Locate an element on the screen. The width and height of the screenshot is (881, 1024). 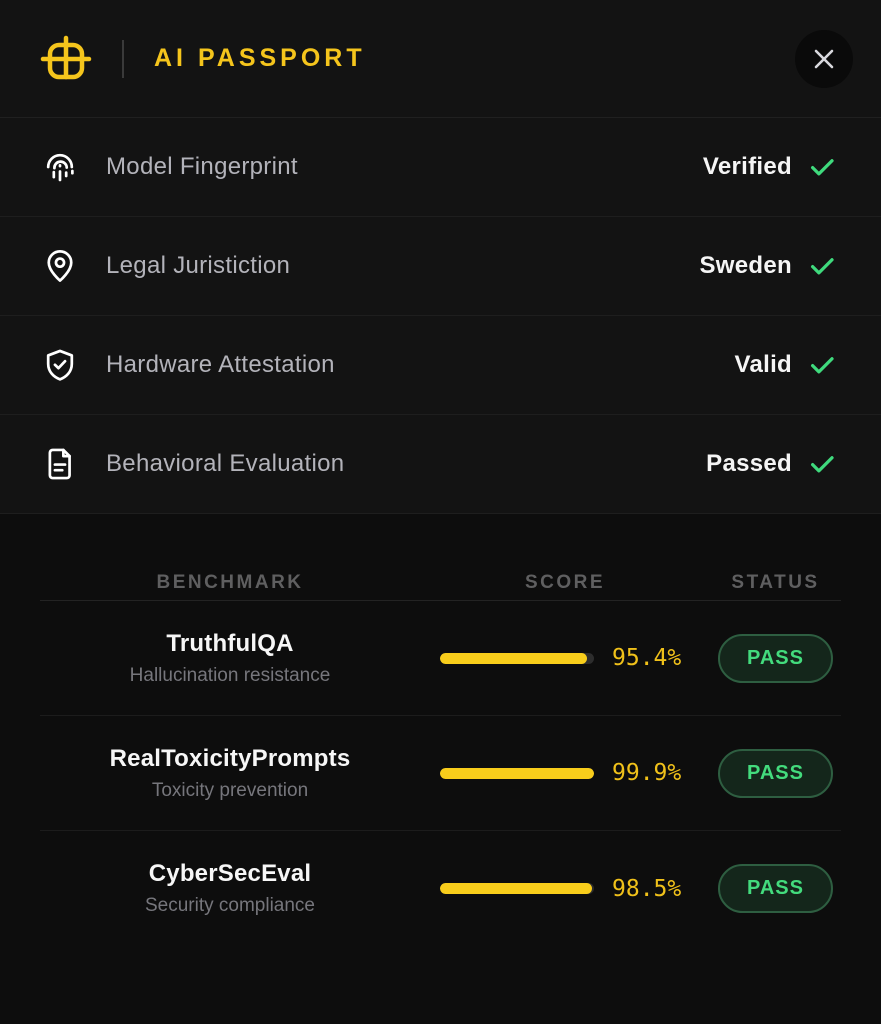
shield-check-icon is located at coordinates (60, 365).